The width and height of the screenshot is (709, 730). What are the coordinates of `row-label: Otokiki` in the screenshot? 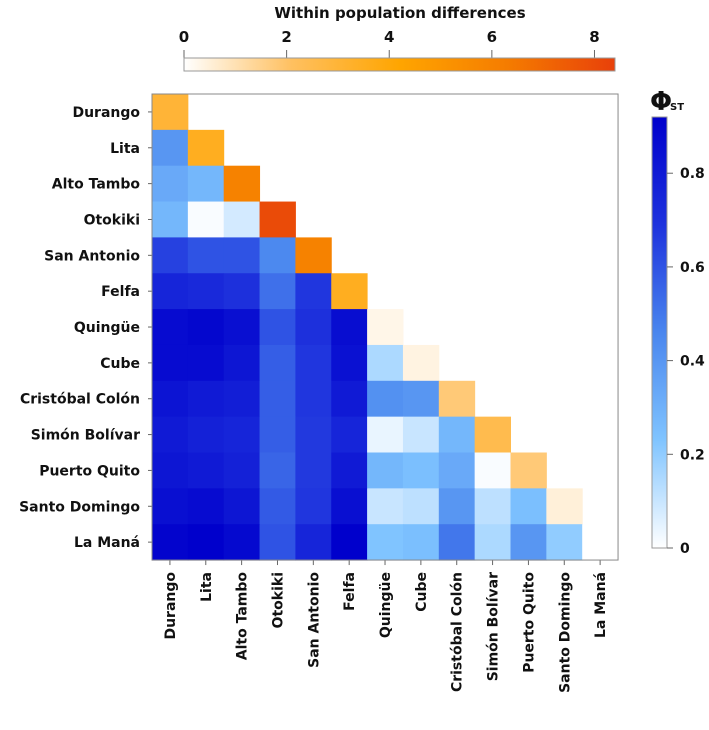 It's located at (112, 220).